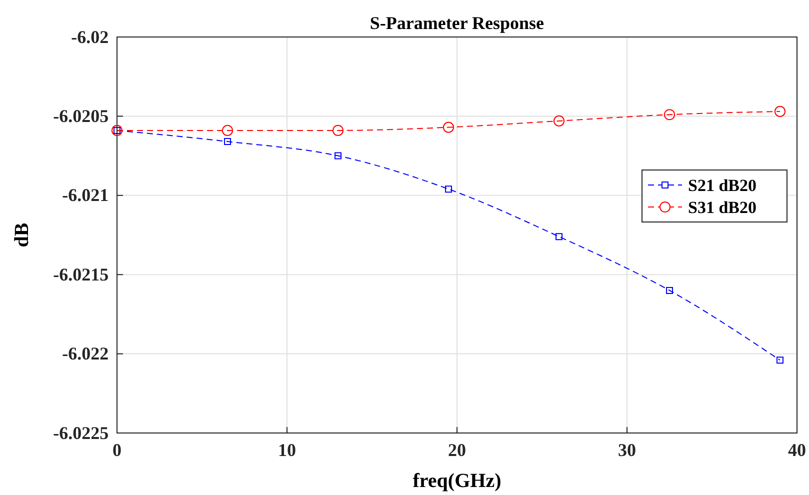 The image size is (809, 495). Describe the element at coordinates (287, 450) in the screenshot. I see `x-tick-label: 10` at that location.